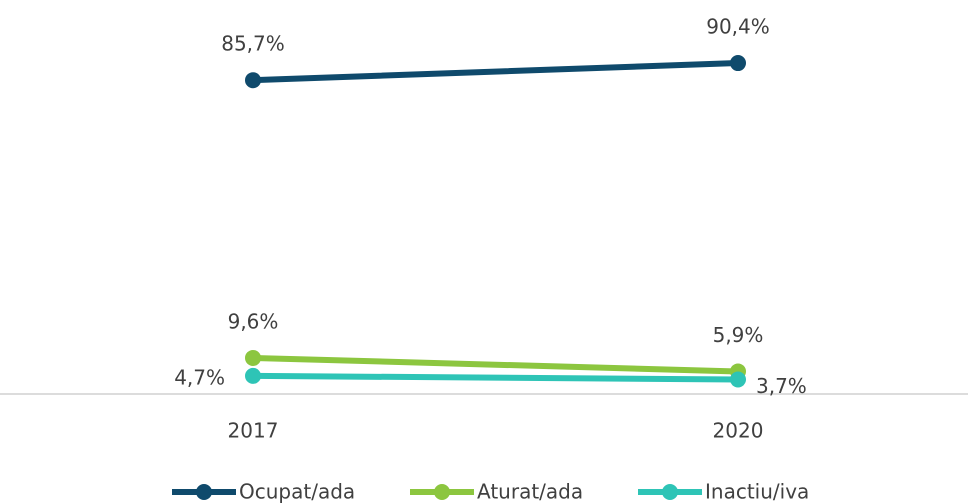  I want to click on x-tick-label: 2020, so click(738, 431).